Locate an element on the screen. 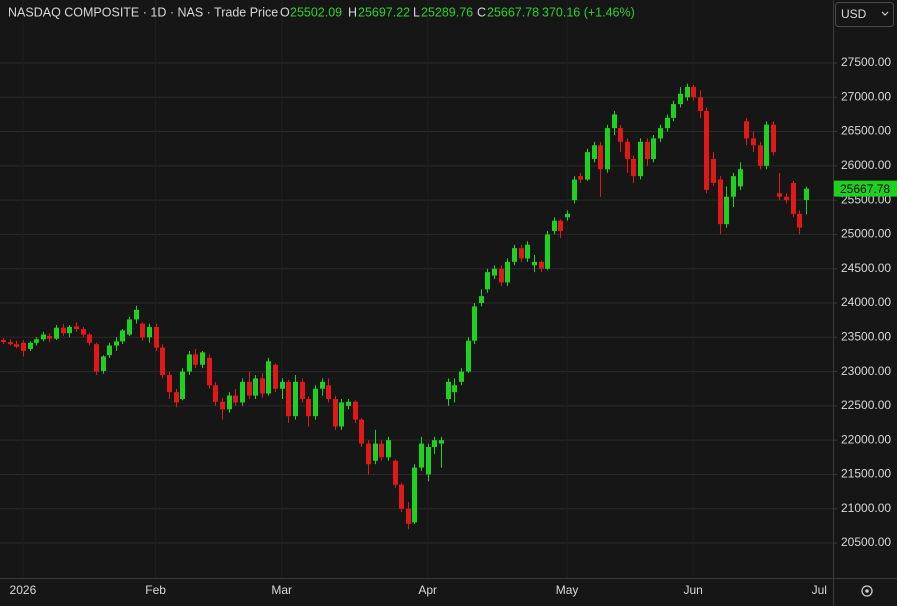 The height and width of the screenshot is (606, 897). low-value: 25289.76 is located at coordinates (447, 12).